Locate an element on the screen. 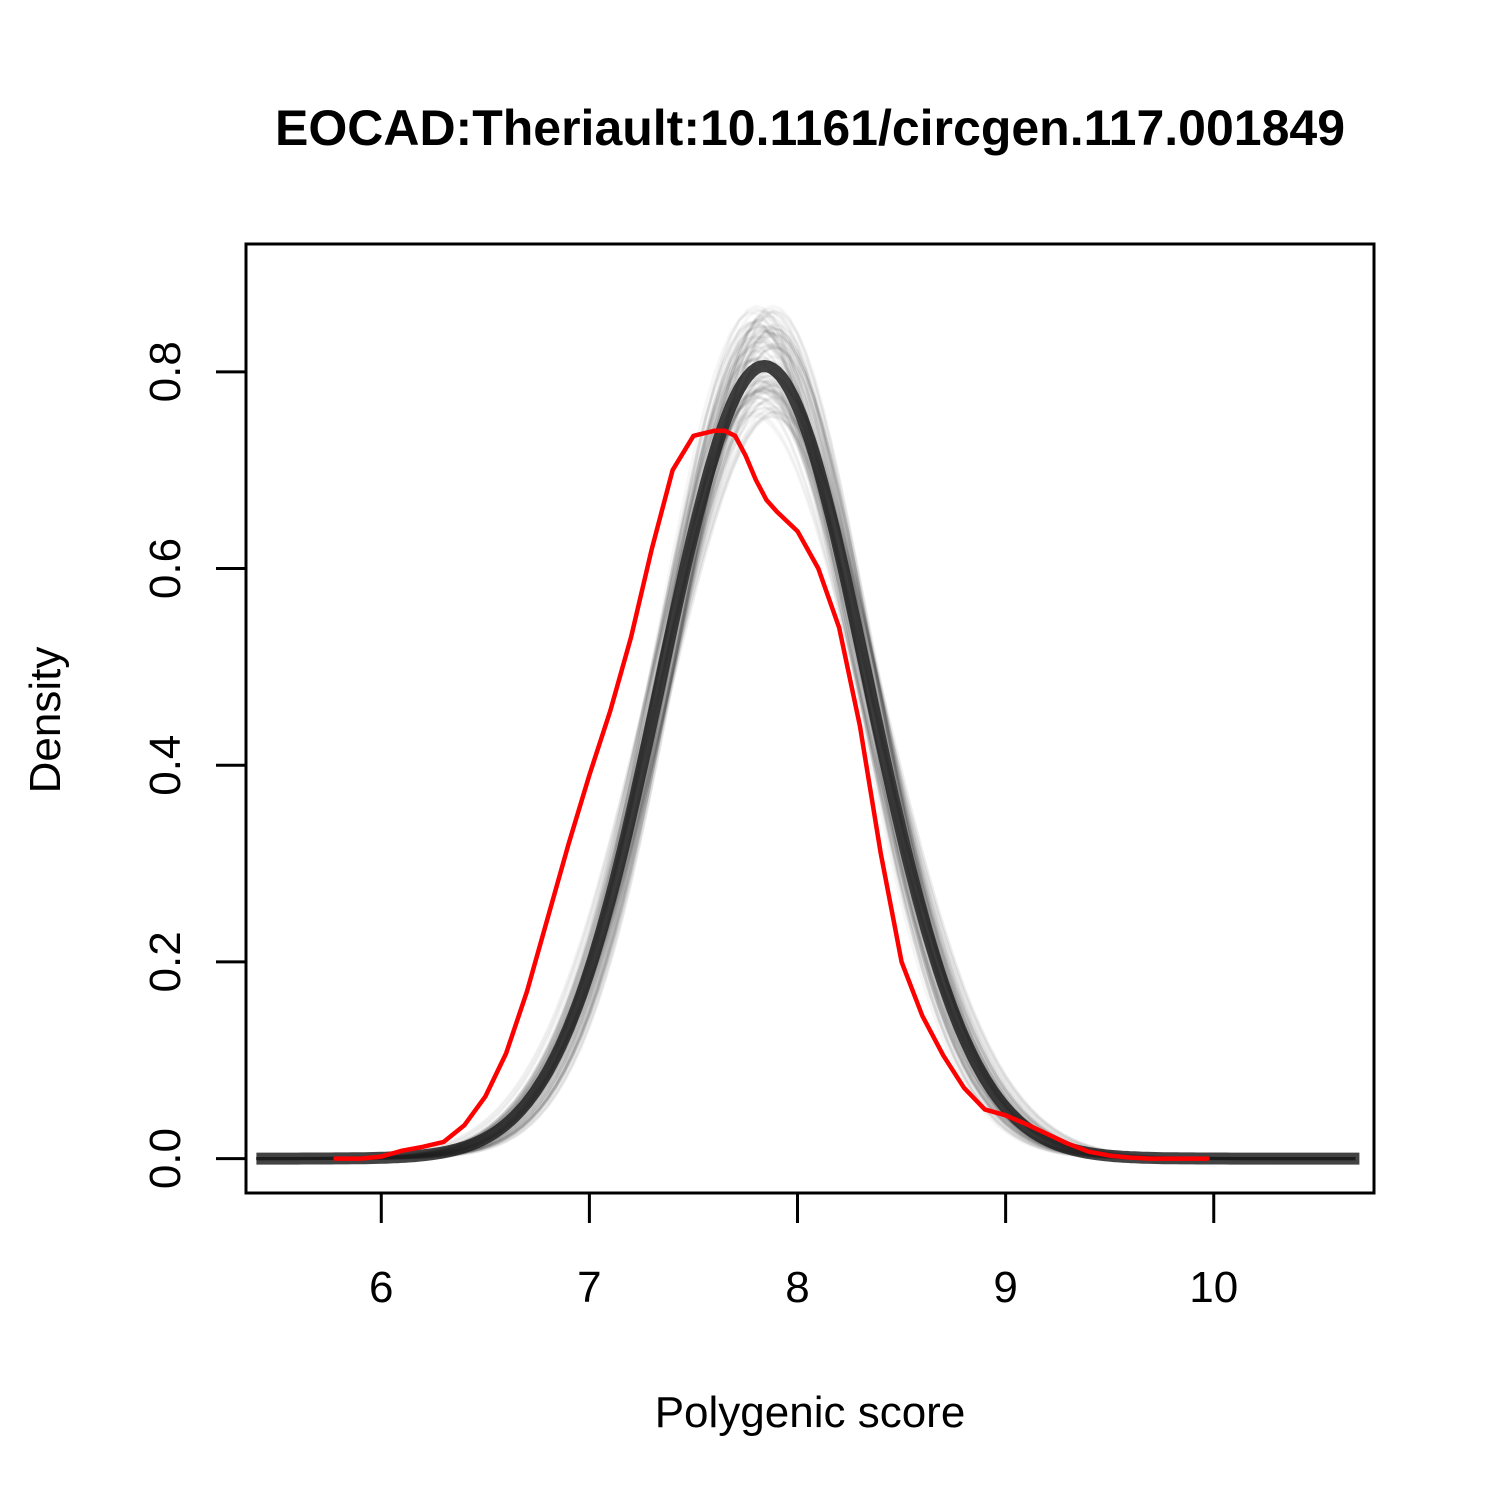 The height and width of the screenshot is (1500, 1500). y-tick-label: 0.4 is located at coordinates (165, 765).